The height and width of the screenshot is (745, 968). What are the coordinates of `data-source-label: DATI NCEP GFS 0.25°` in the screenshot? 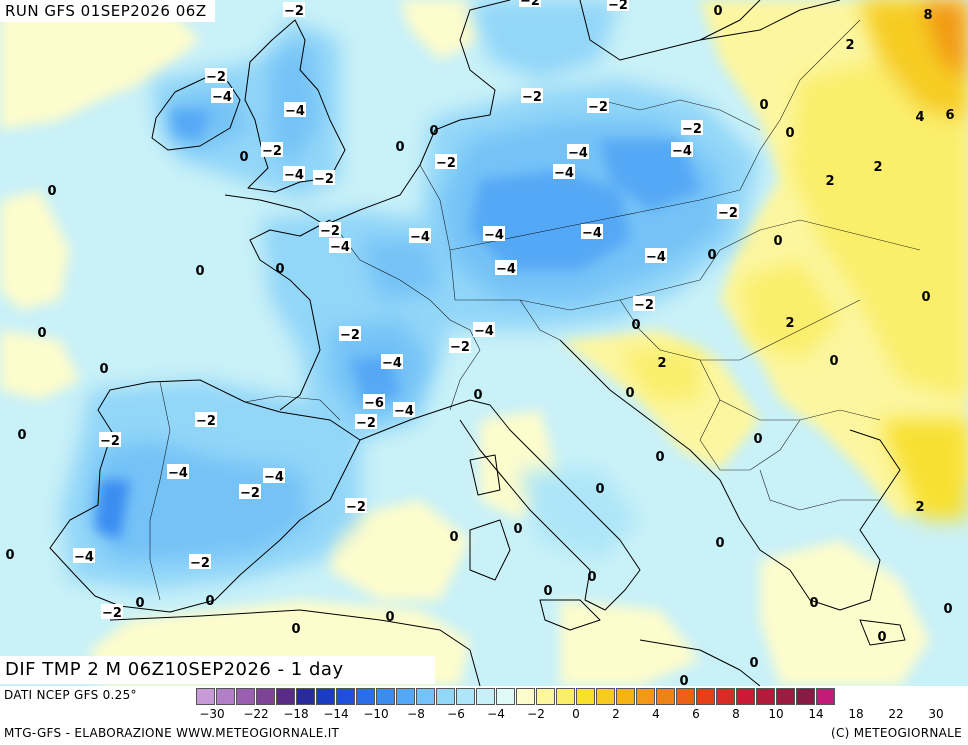 It's located at (70, 695).